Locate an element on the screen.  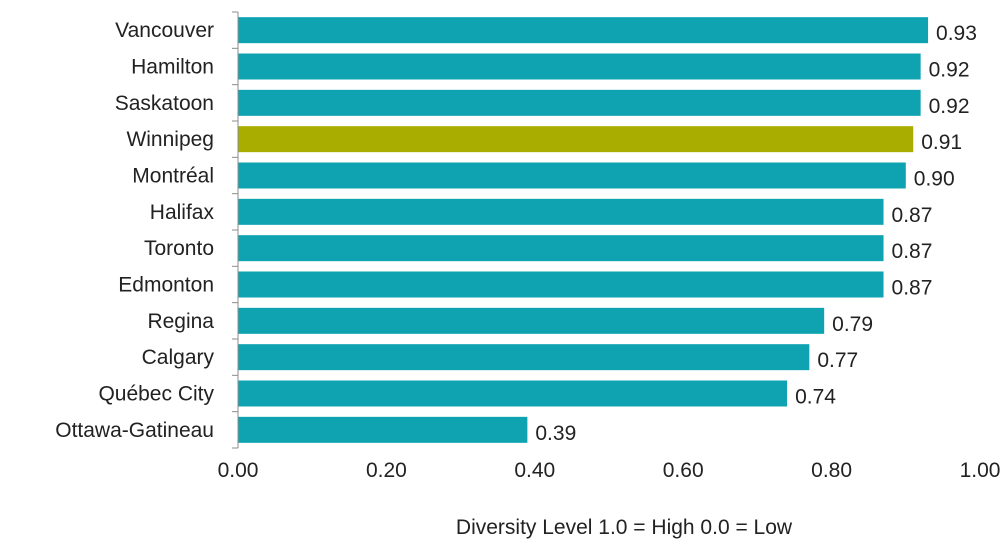
category-label-edmonton: Edmonton is located at coordinates (166, 285).